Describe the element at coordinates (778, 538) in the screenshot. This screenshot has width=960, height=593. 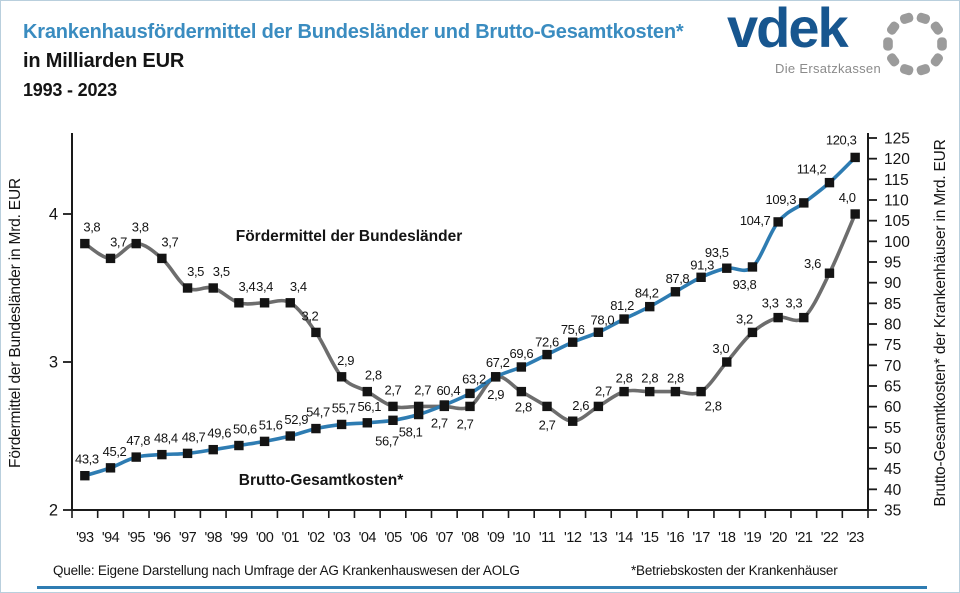
I see `svg-text: '20` at that location.